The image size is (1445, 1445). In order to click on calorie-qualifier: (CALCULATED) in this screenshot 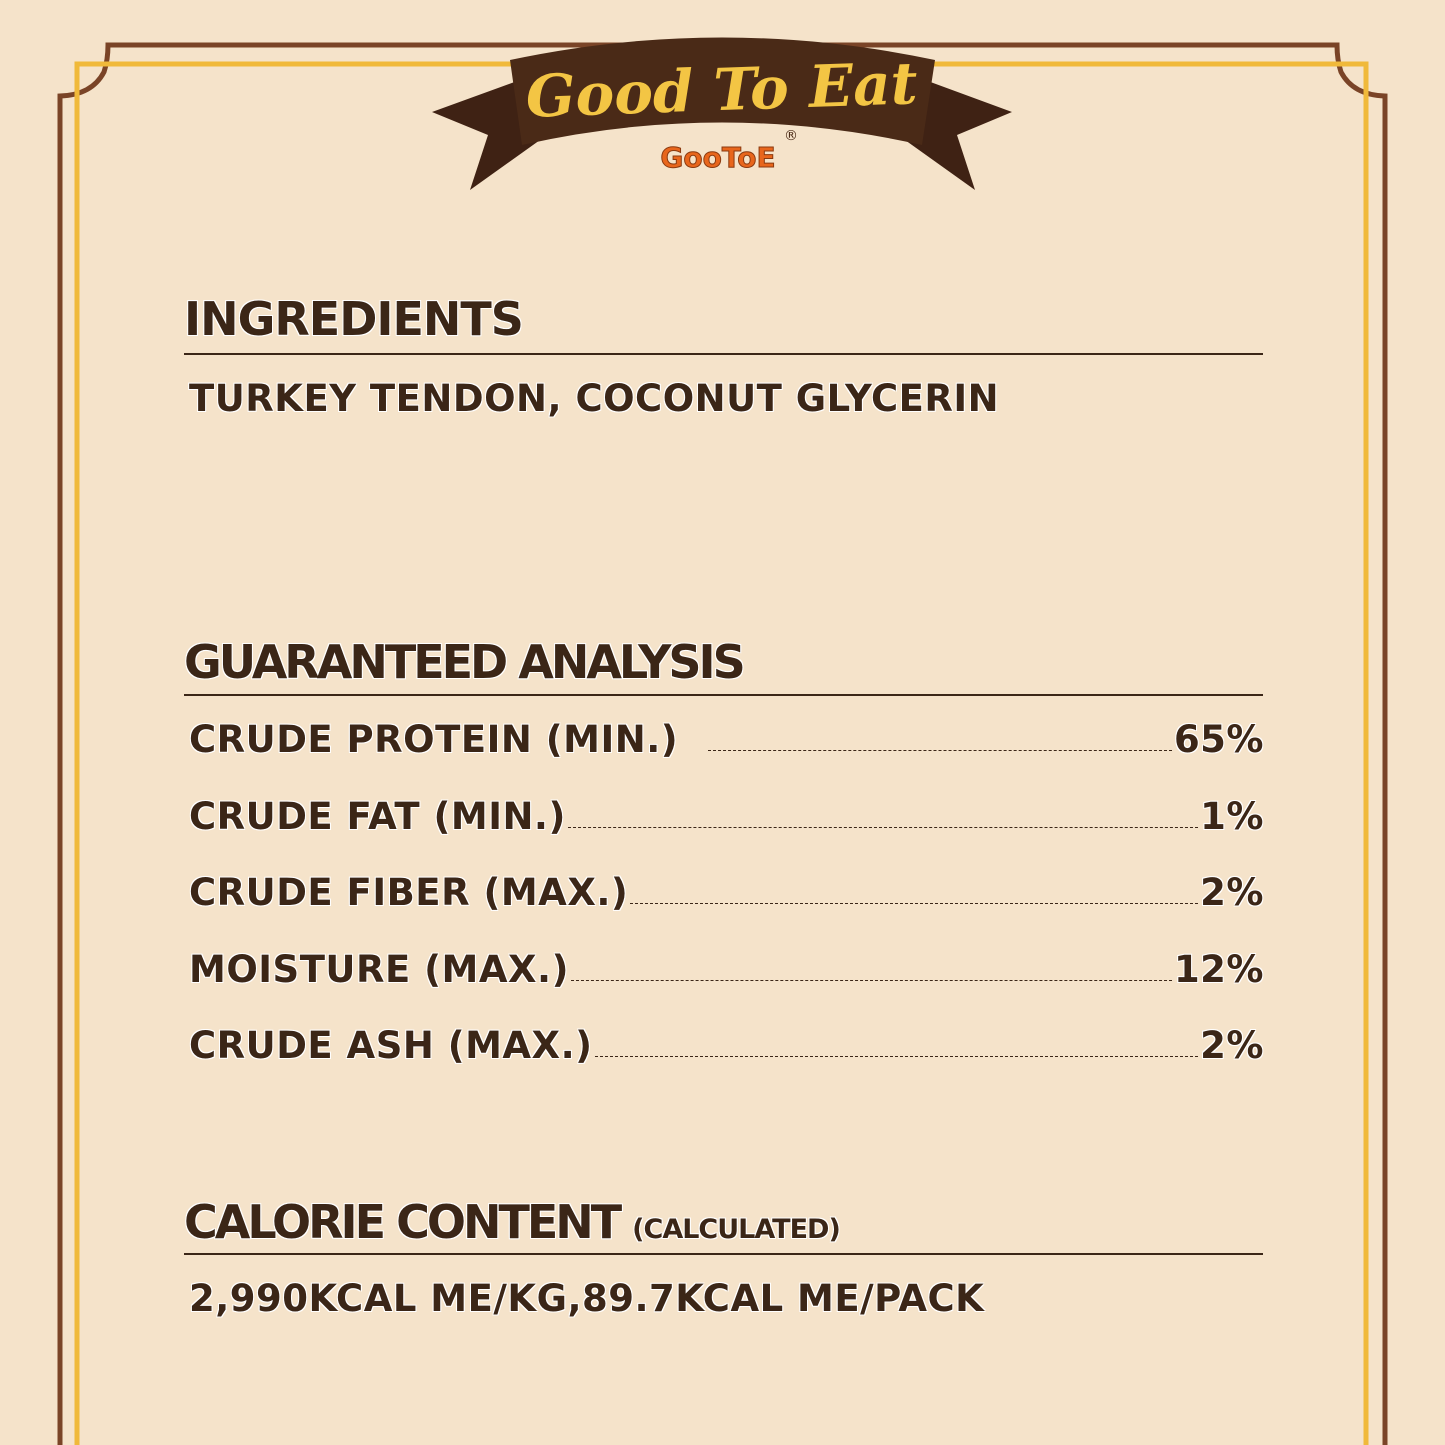, I will do `click(736, 1229)`.